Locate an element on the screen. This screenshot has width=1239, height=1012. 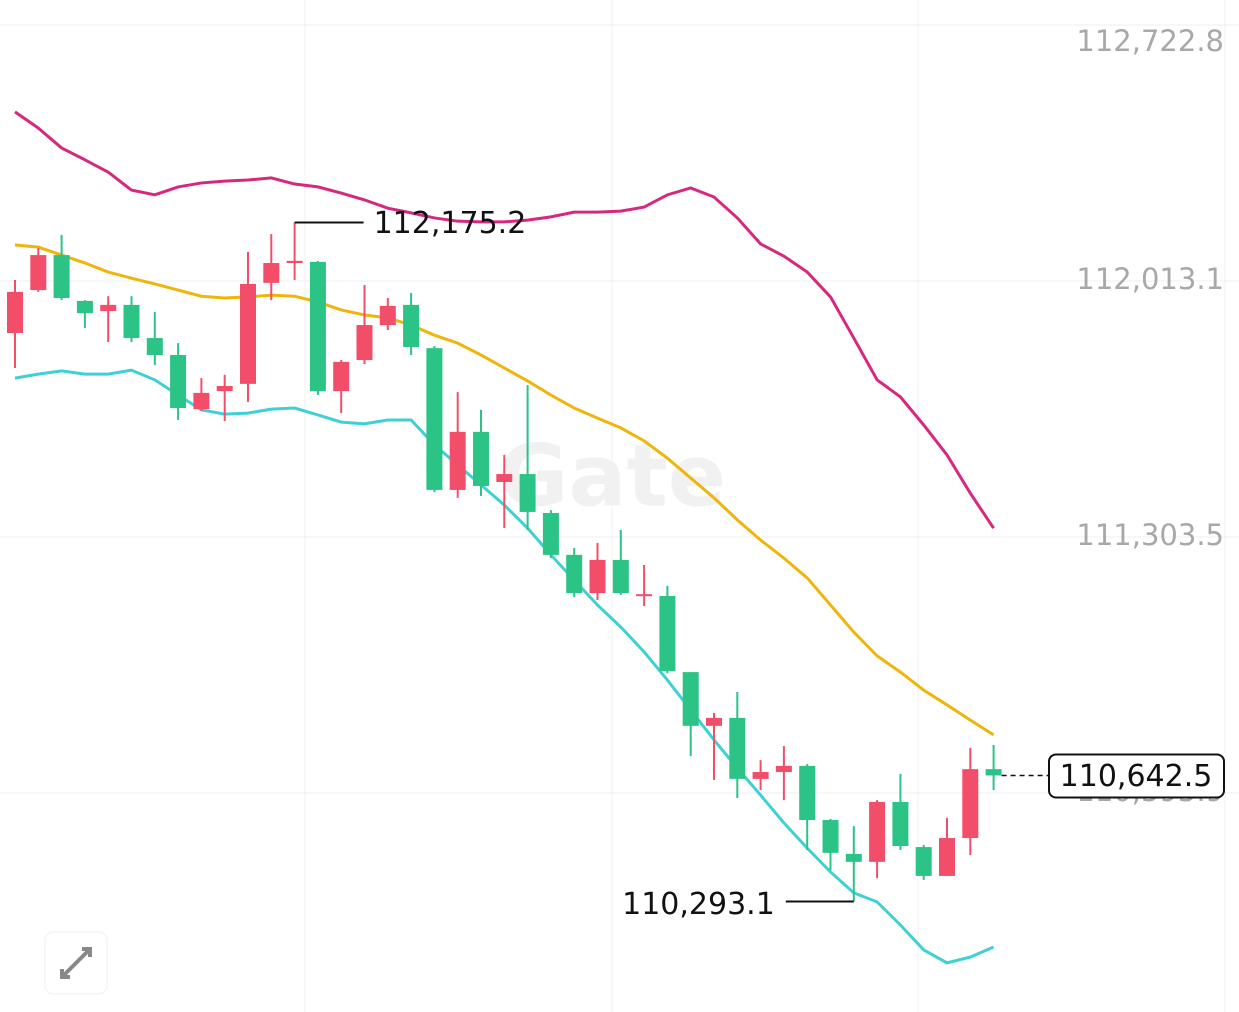
y-tick-label: 112,013.1 is located at coordinates (1150, 279).